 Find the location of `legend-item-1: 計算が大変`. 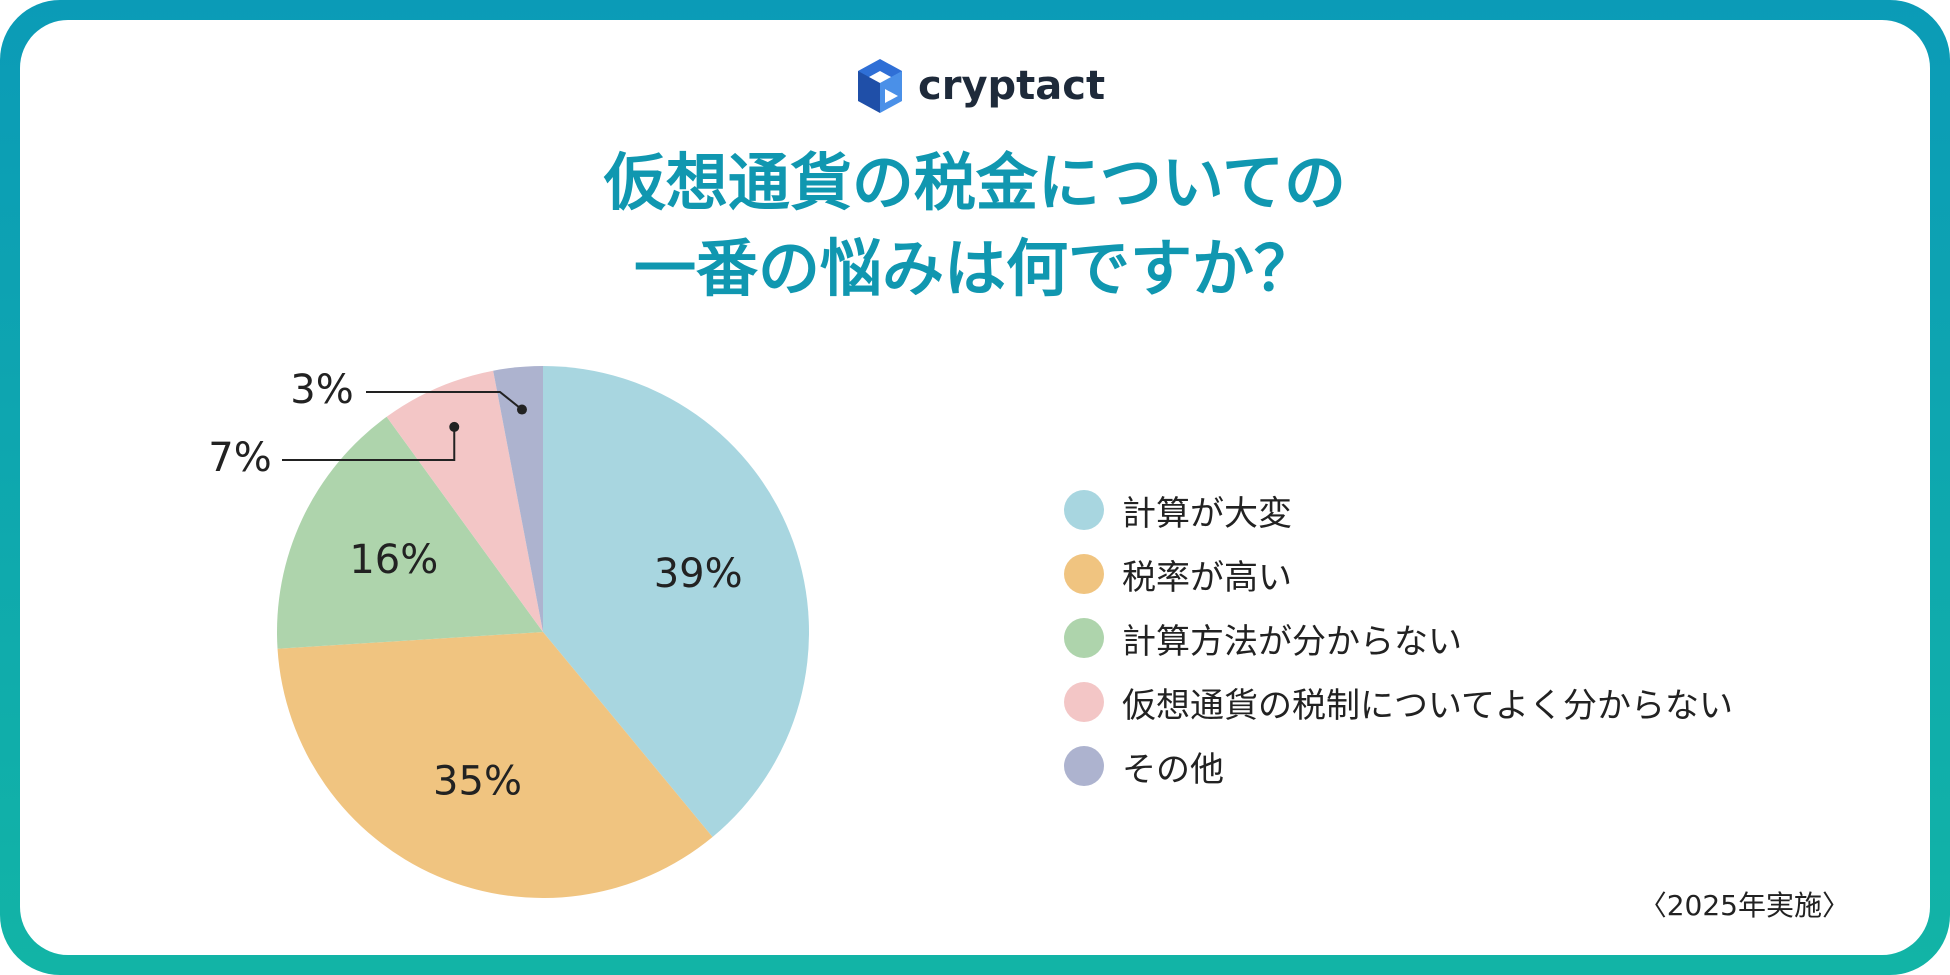

legend-item-1: 計算が大変 is located at coordinates (1398, 510).